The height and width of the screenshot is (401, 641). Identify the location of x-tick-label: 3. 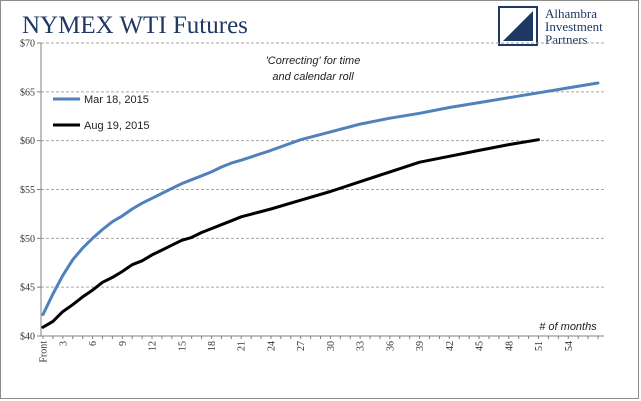
(63, 343).